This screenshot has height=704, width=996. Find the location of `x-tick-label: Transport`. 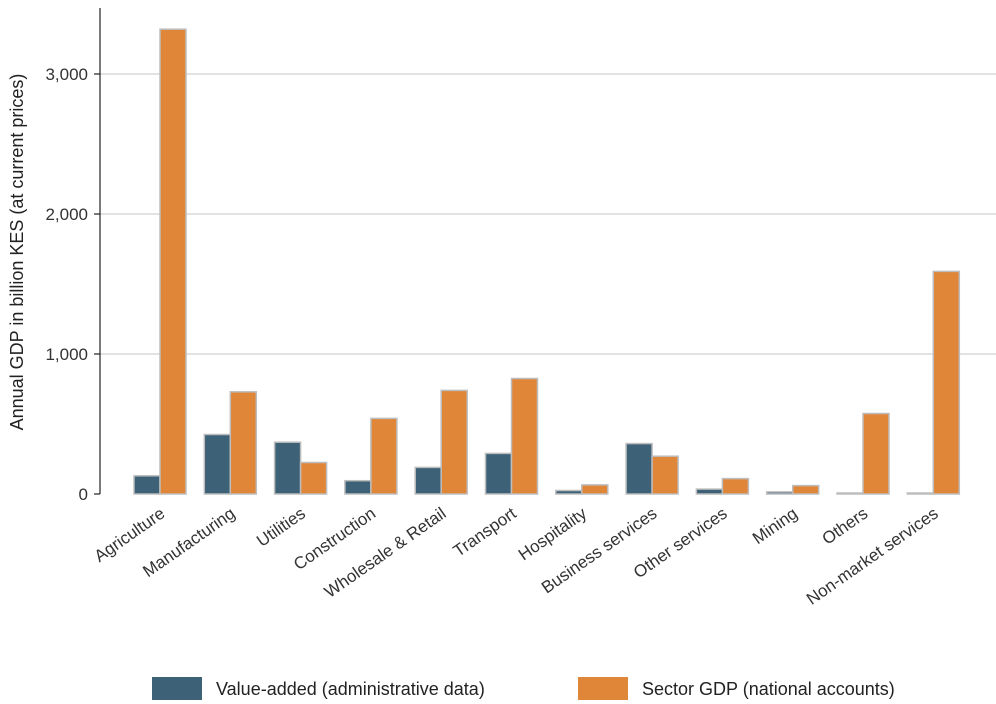

x-tick-label: Transport is located at coordinates (485, 532).